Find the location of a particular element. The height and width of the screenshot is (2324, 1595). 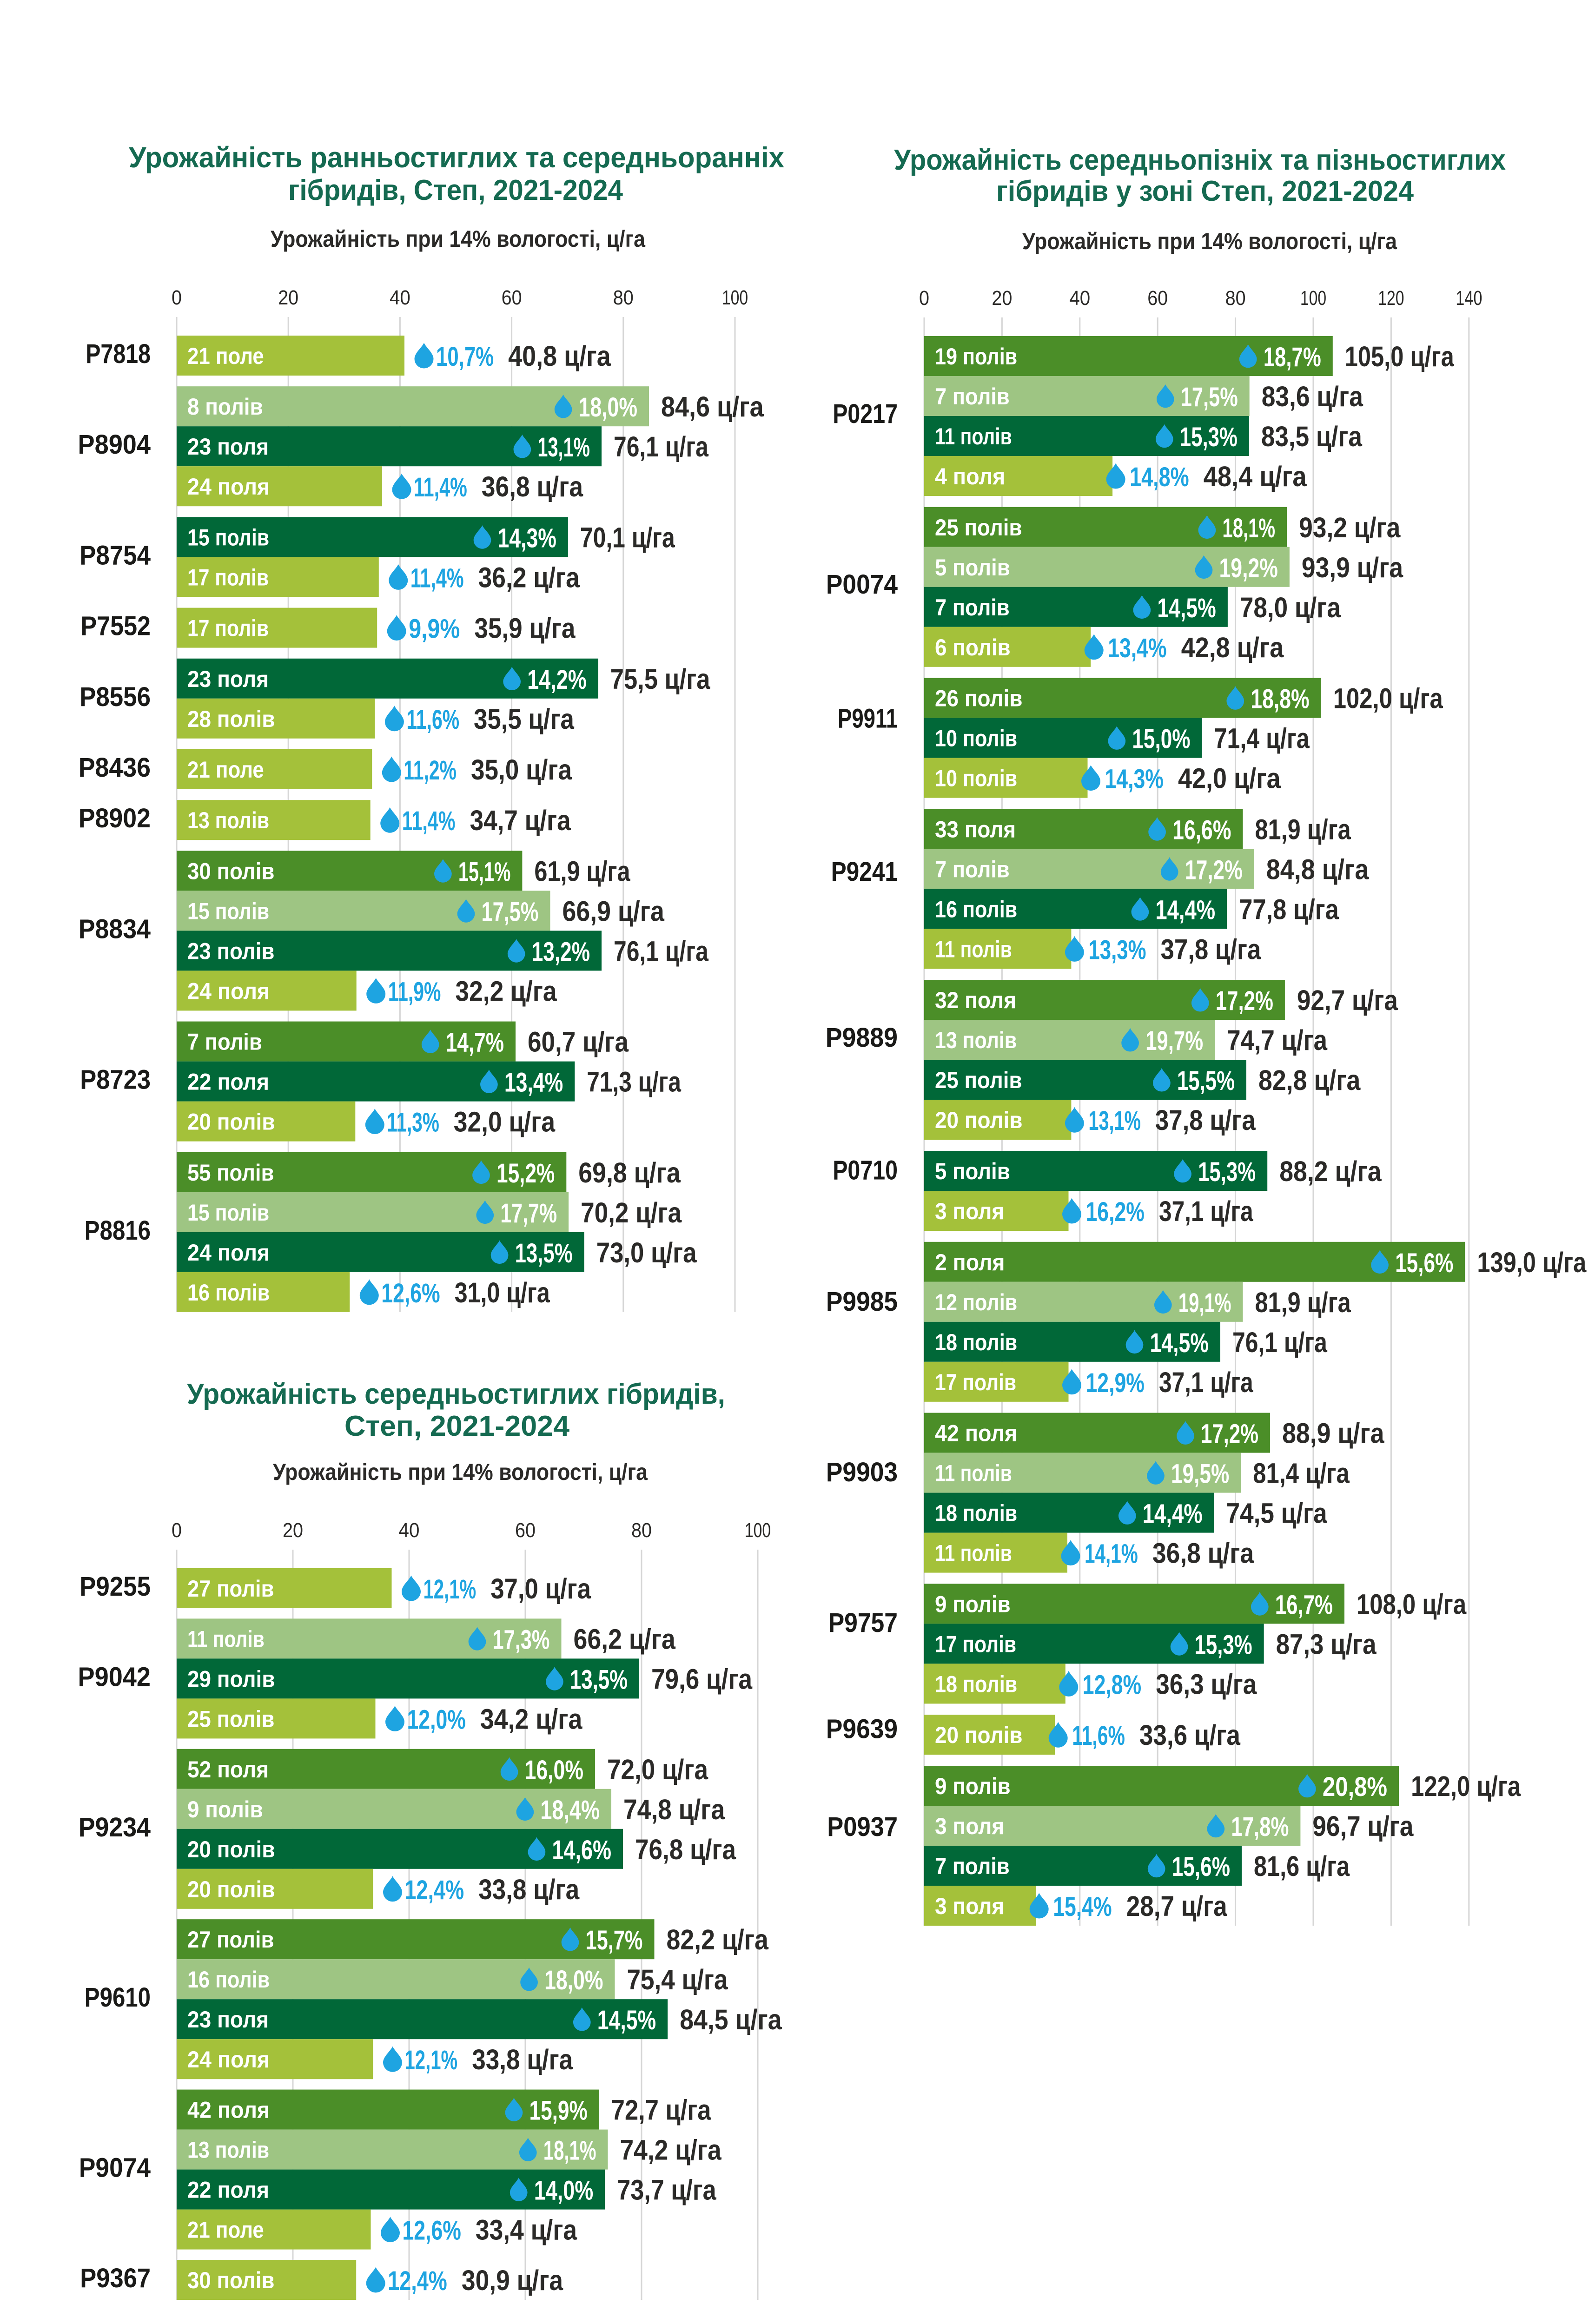

svg-text: 6 полів is located at coordinates (973, 647).